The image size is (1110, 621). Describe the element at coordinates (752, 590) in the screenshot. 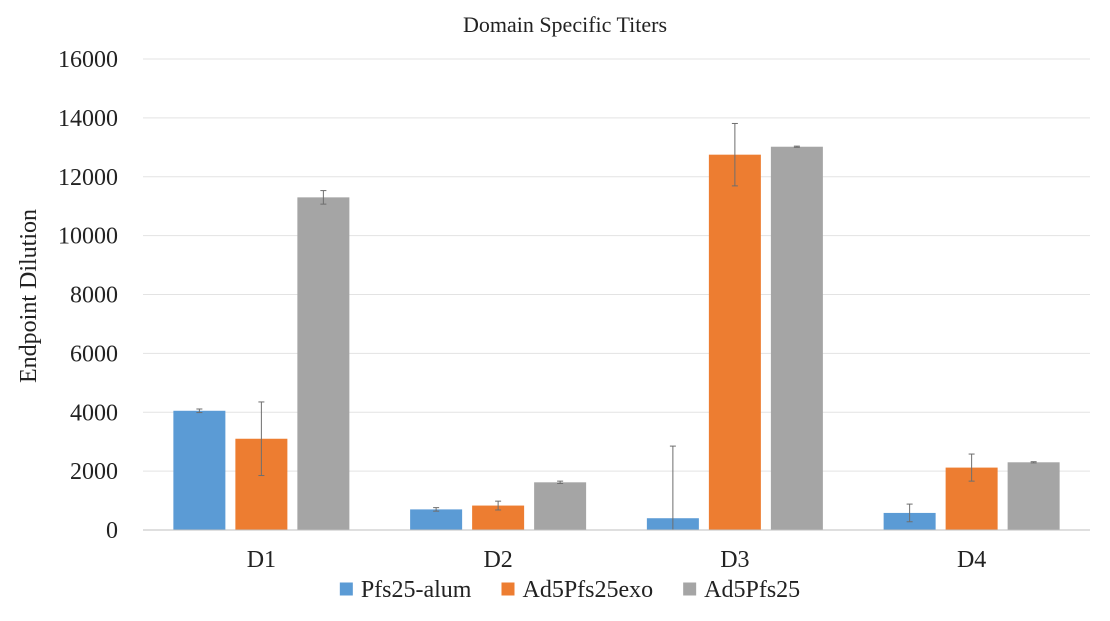

I see `legend-label: Ad5Pfs25` at that location.